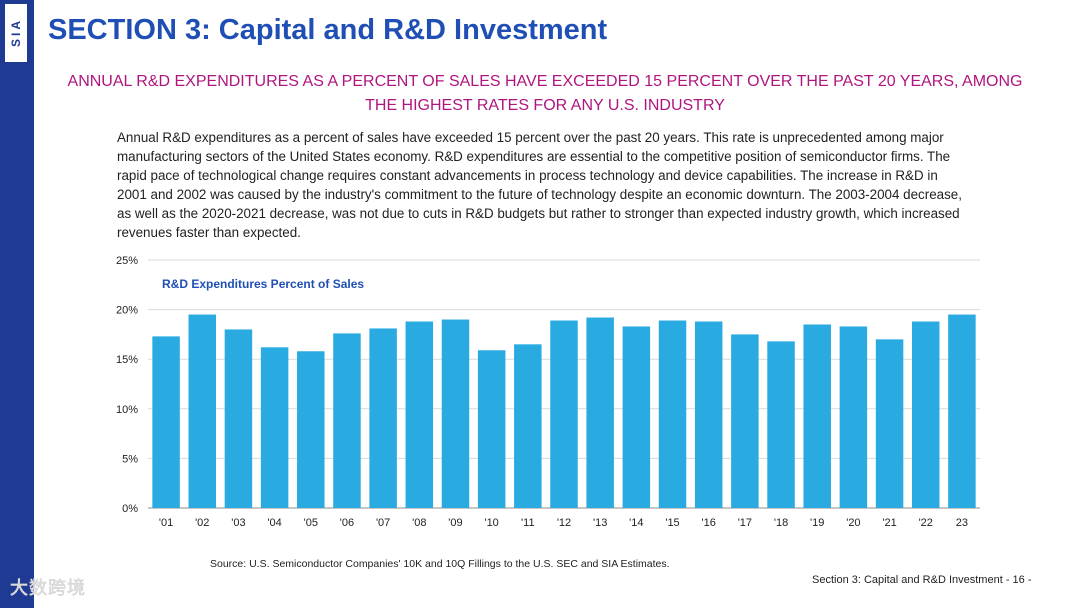 This screenshot has height=608, width=1080. What do you see at coordinates (455, 523) in the screenshot?
I see `x-tick-label: '09` at bounding box center [455, 523].